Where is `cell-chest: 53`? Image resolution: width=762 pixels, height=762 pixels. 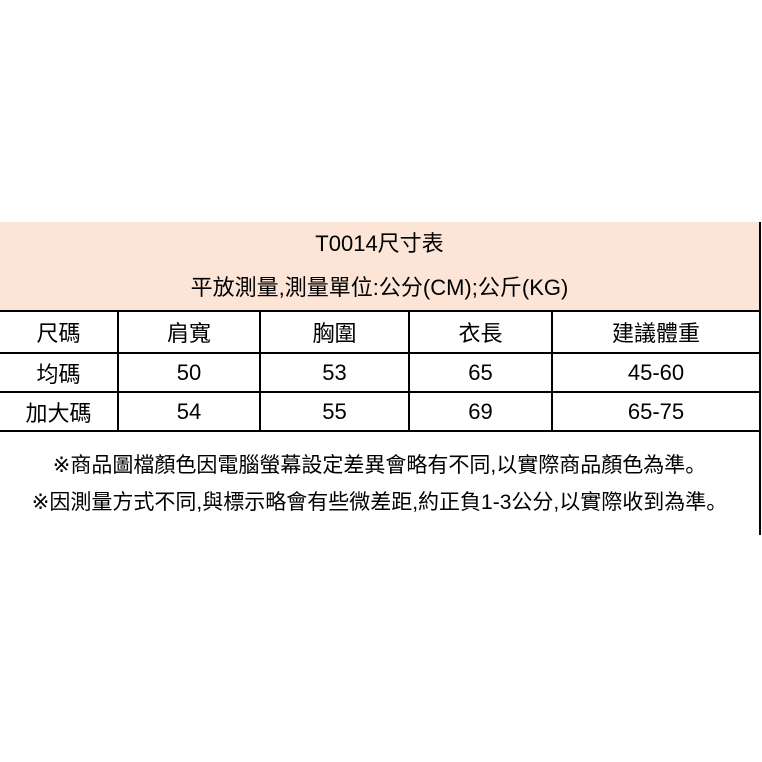 cell-chest: 53 is located at coordinates (335, 372).